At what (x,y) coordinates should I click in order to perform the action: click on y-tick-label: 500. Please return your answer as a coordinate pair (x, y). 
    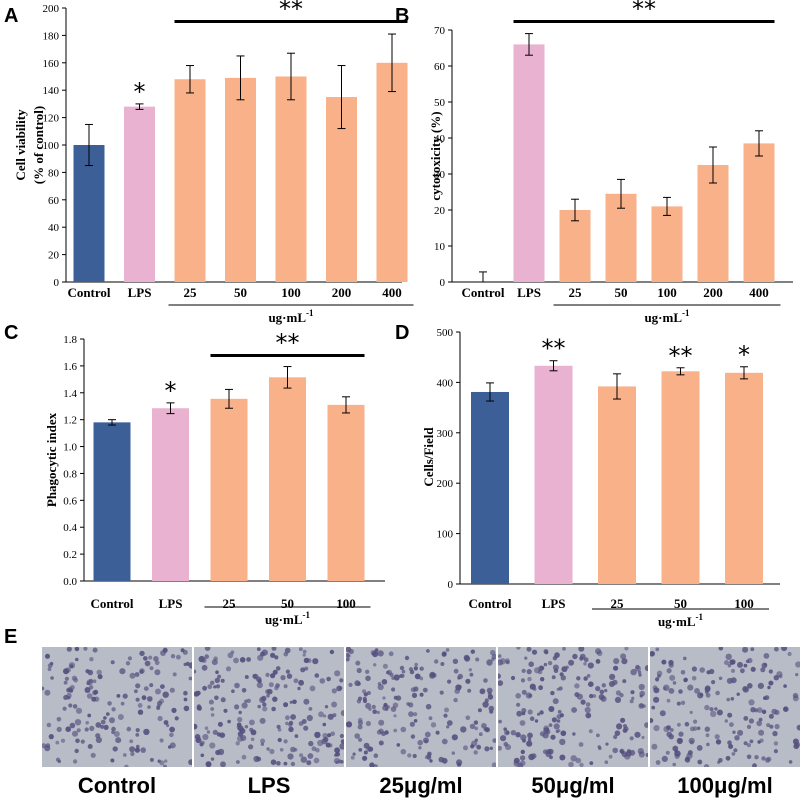
    Looking at the image, I should click on (445, 333).